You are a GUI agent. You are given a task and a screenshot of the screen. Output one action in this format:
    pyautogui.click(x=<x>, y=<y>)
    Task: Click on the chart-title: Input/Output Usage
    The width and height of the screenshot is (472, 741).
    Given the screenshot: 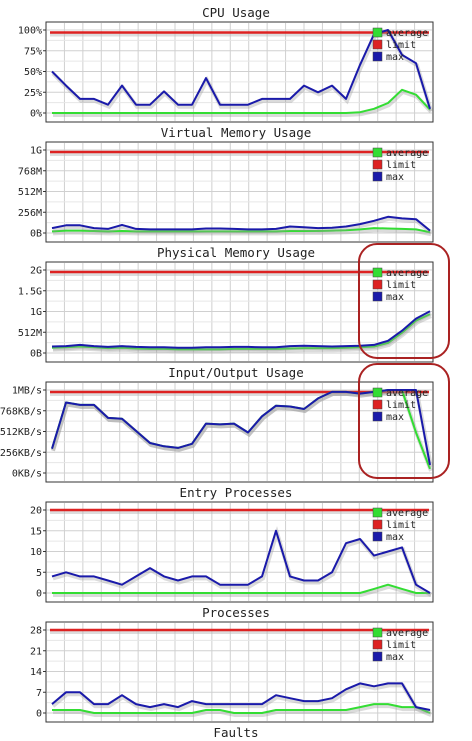 What is the action you would take?
    pyautogui.click(x=235, y=372)
    